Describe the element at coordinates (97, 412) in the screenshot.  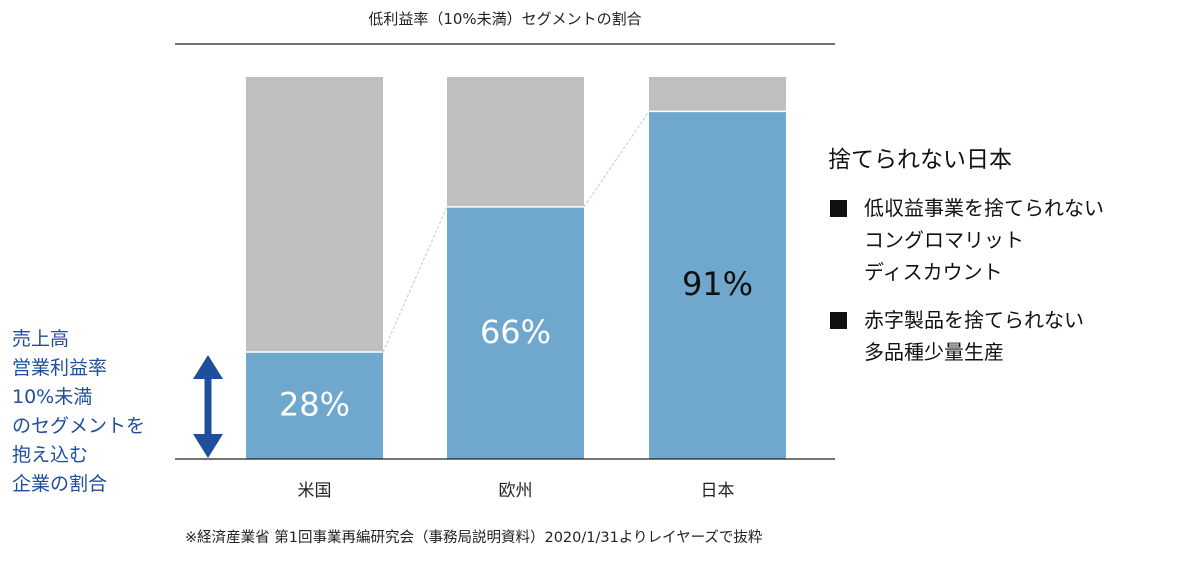
I see `left-annotation: 売上高 営業利益率 10%未満 のセグメントを 抱え込む 企業の割合` at that location.